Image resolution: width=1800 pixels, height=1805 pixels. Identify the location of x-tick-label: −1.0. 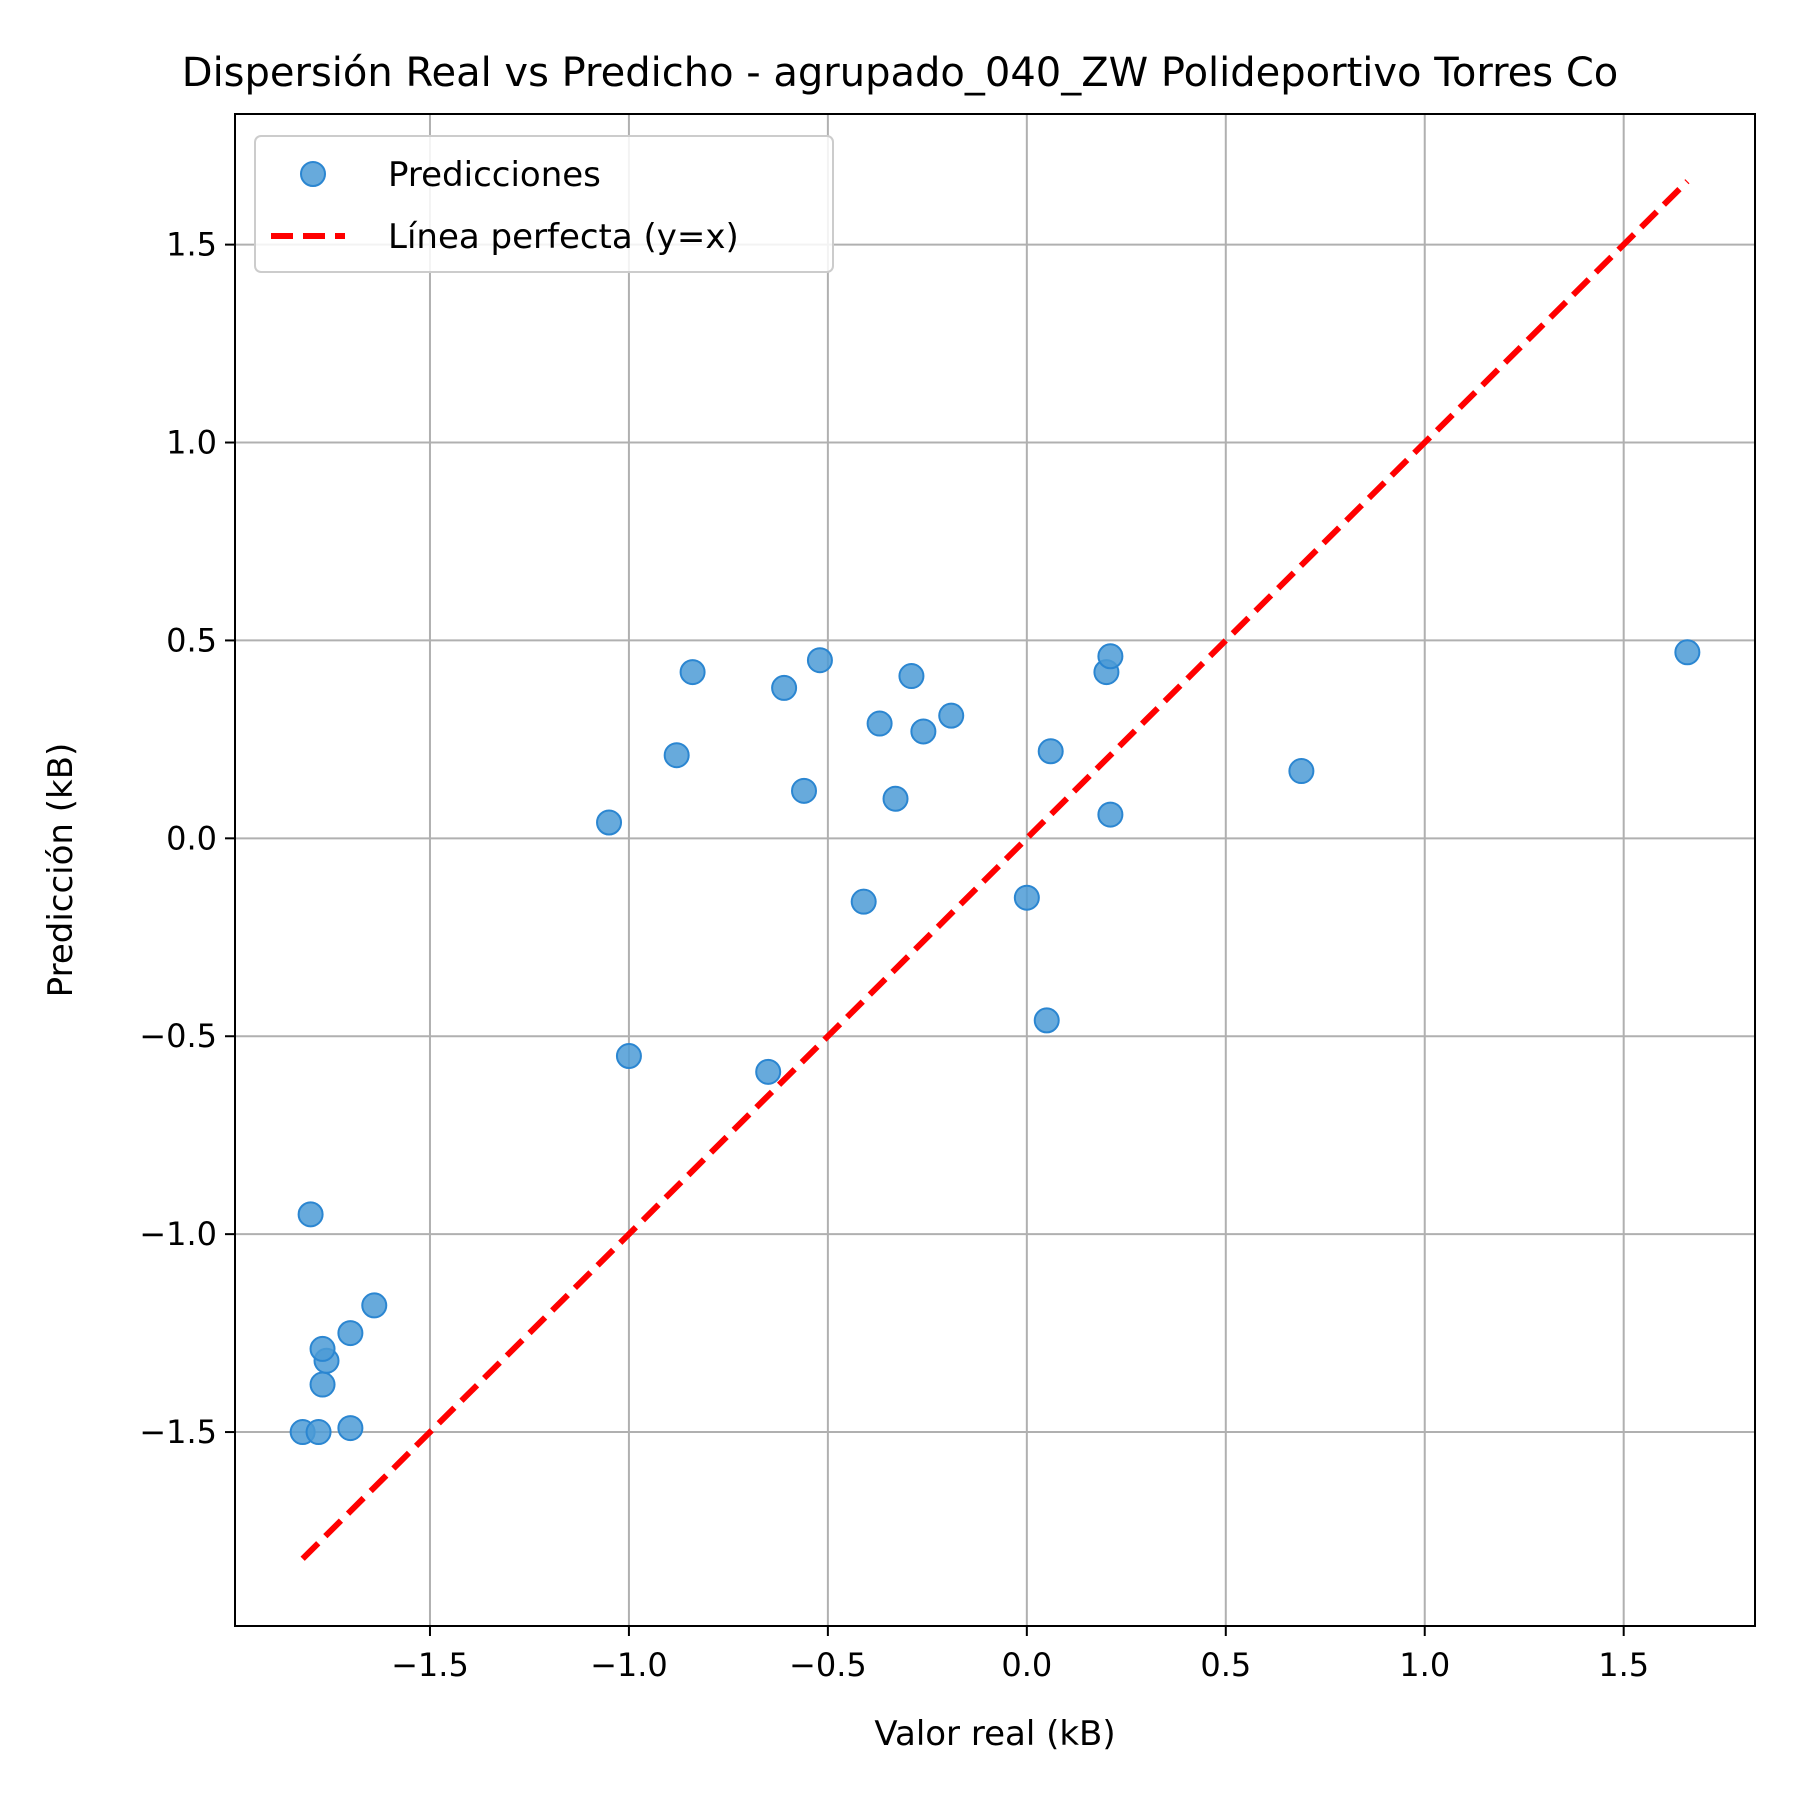
(629, 1665).